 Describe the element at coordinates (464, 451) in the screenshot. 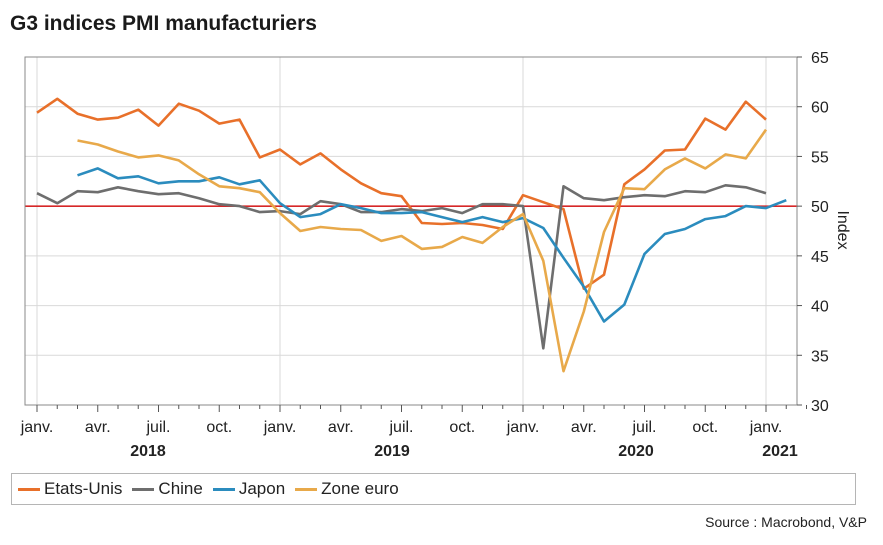

I see `year-labels: 2018 2019 2020 2021` at that location.